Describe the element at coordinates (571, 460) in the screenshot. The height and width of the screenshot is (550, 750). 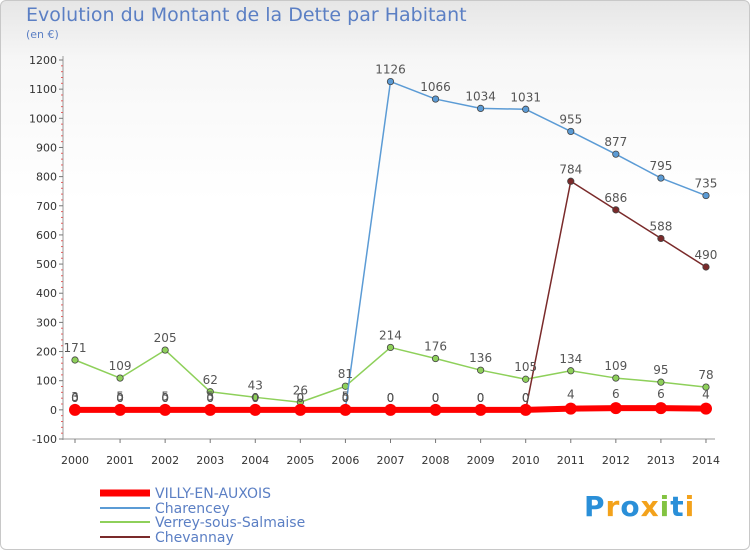
I see `x-tick-label: 2011` at that location.